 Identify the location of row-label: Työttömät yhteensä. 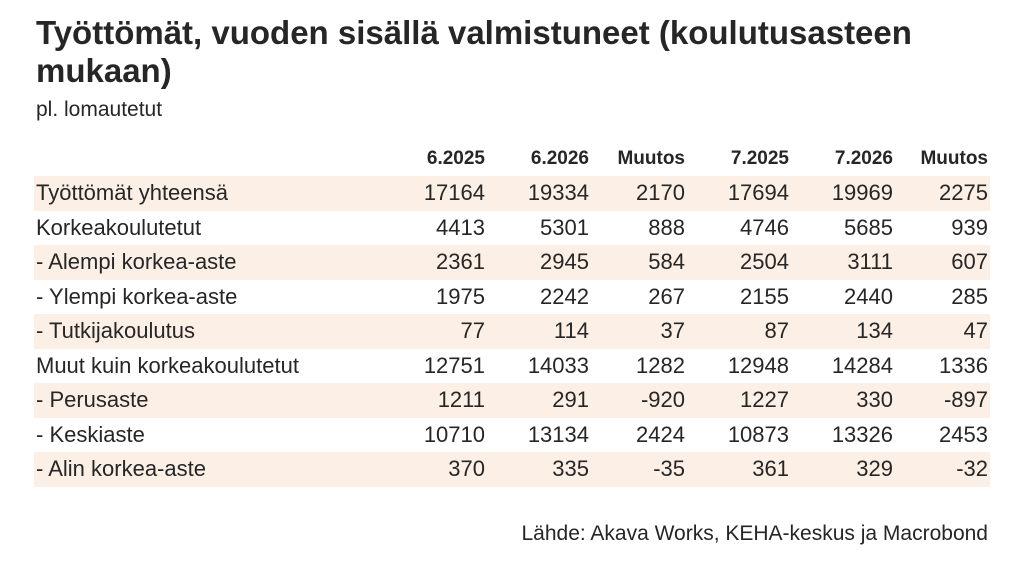
(210, 193).